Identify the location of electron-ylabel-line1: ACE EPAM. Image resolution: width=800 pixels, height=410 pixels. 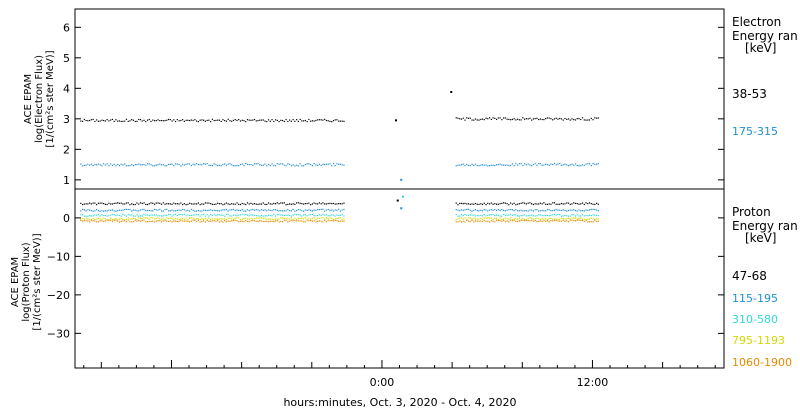
(28, 99).